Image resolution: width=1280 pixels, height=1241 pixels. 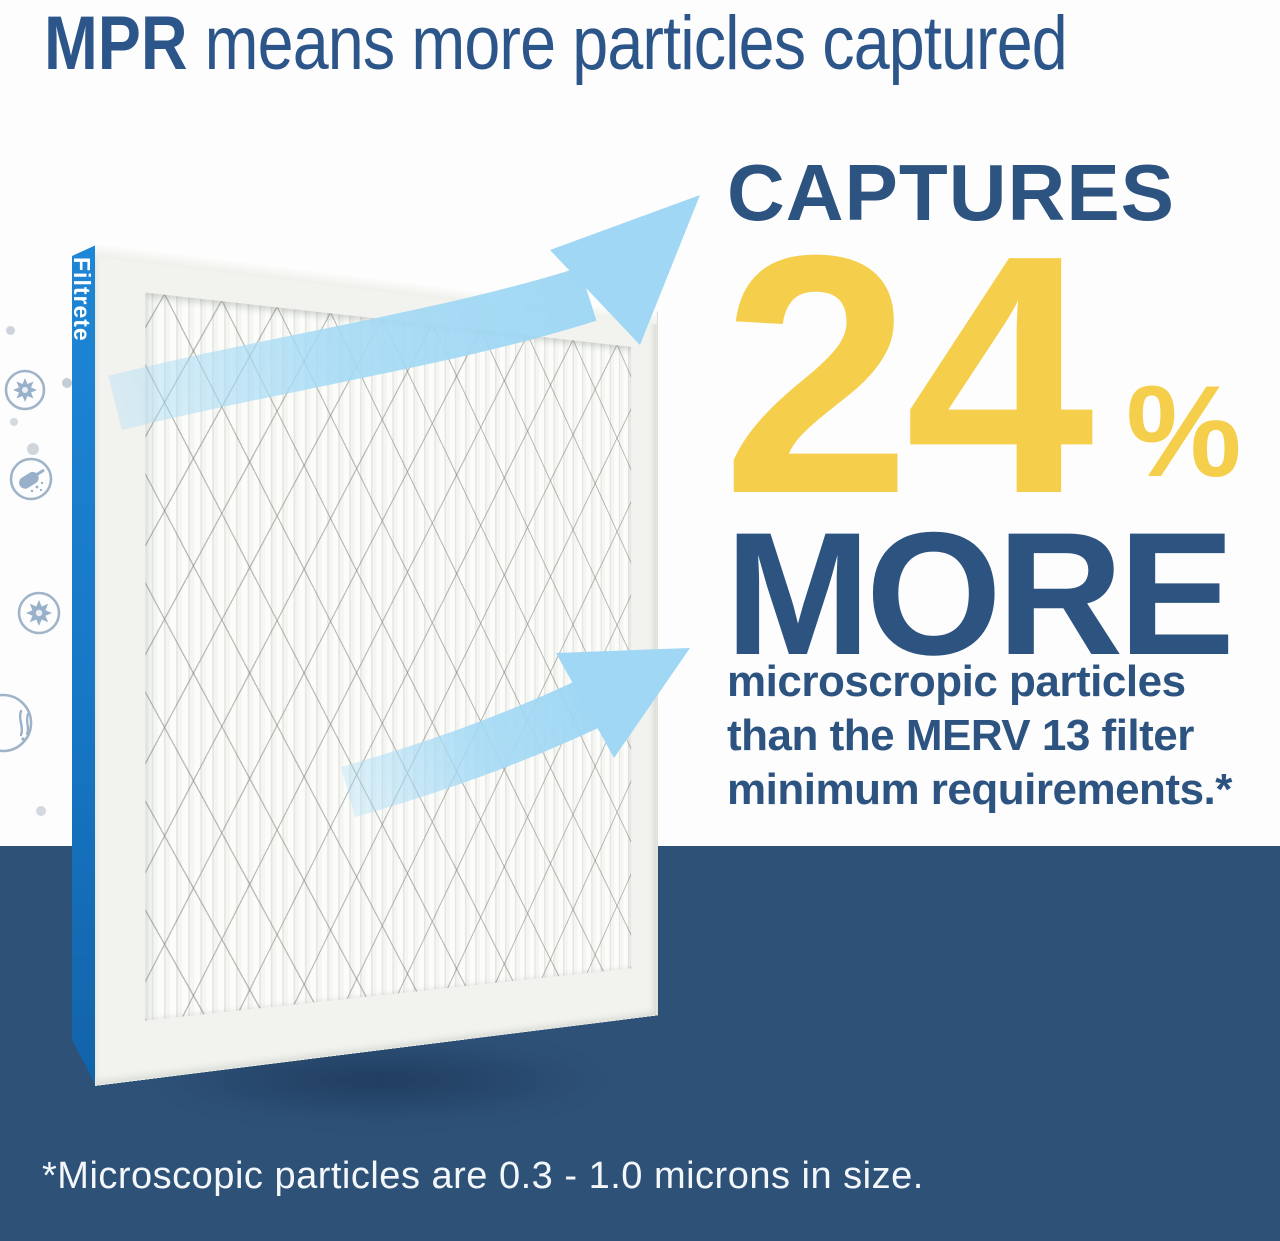 I want to click on percent-sign: %, so click(x=1184, y=431).